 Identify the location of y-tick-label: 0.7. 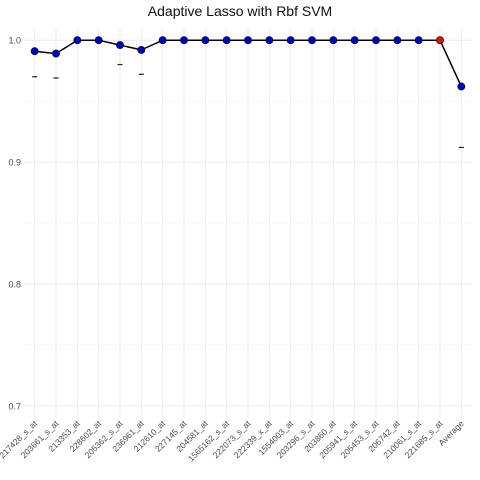
(14, 406).